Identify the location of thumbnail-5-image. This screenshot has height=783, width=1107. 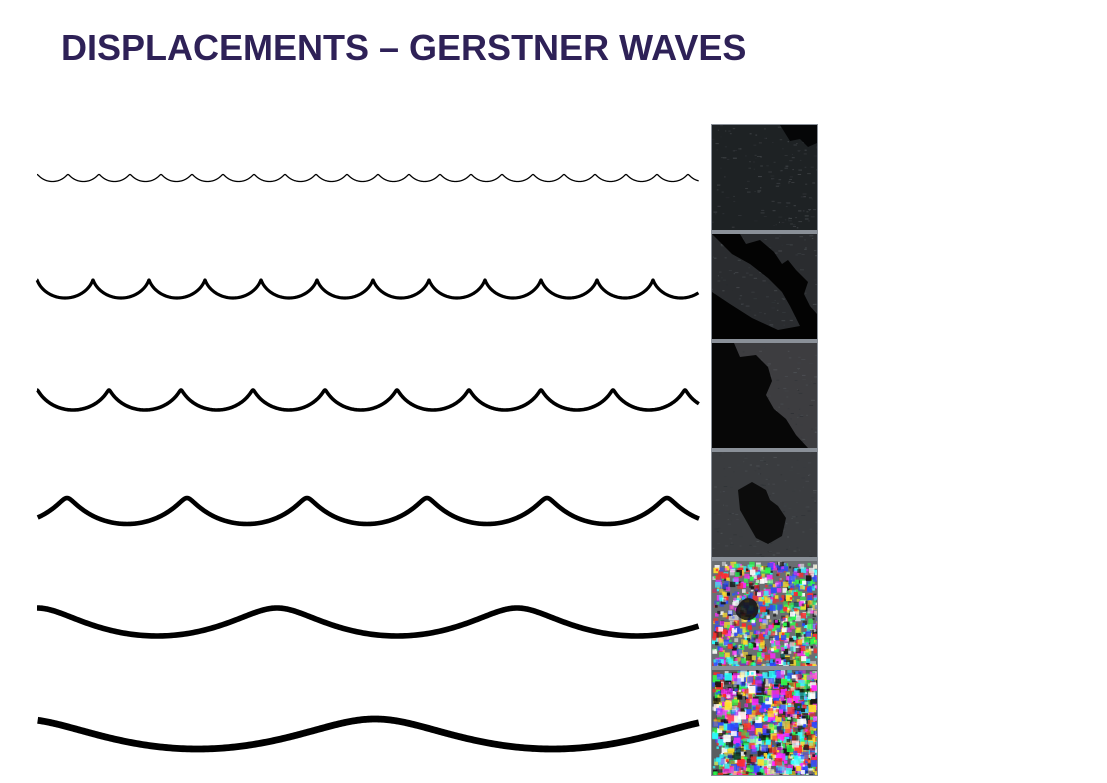
(764, 613).